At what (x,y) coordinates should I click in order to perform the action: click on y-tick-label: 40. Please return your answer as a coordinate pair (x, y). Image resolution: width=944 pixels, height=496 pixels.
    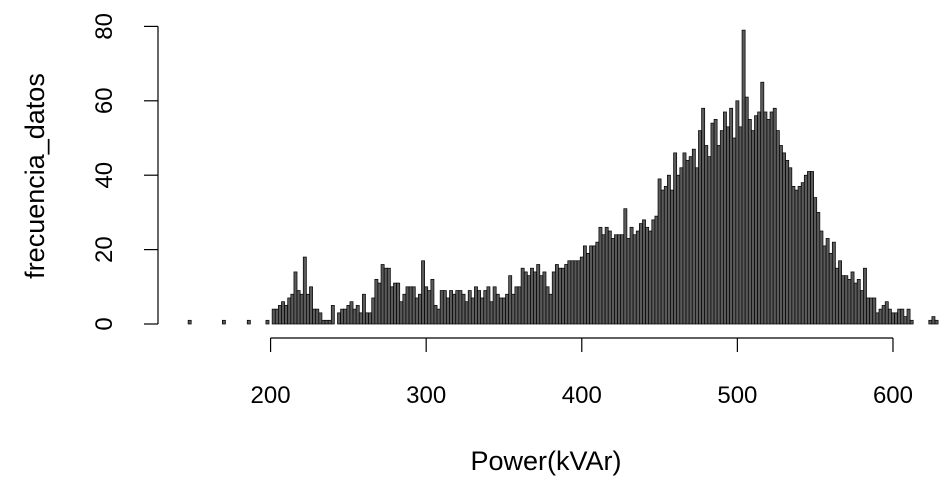
    Looking at the image, I should click on (104, 175).